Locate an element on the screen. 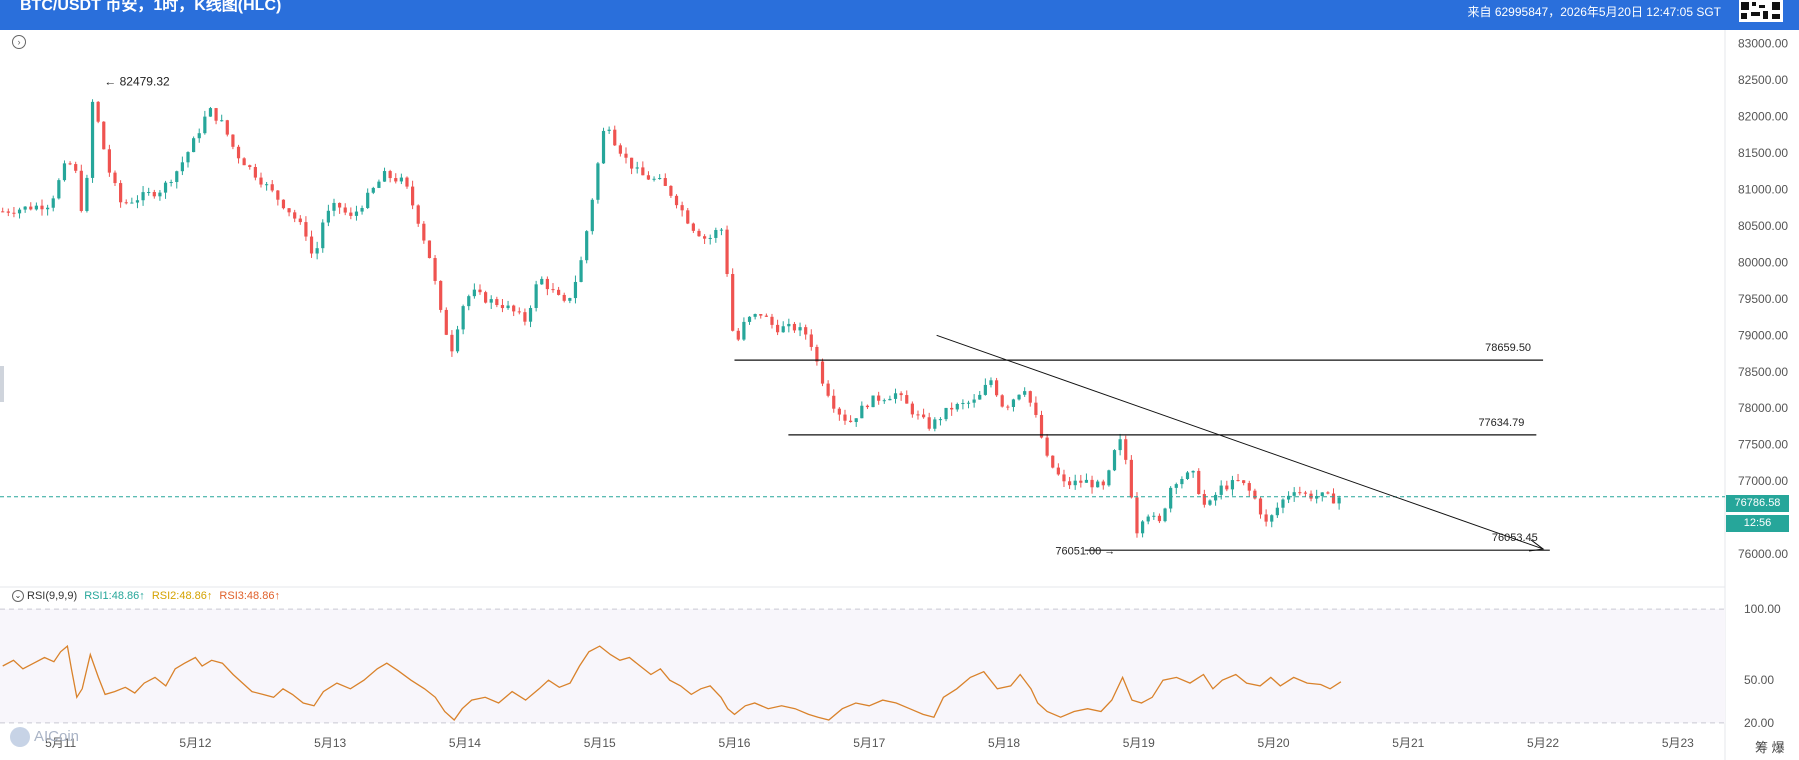  corner-menu: 筹 爆 is located at coordinates (1770, 747).